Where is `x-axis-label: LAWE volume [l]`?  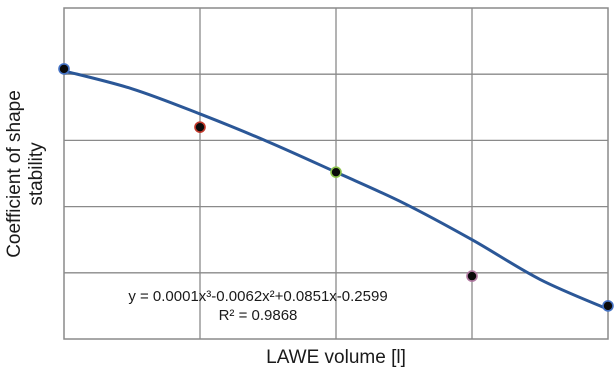 x-axis-label: LAWE volume [l] is located at coordinates (336, 357).